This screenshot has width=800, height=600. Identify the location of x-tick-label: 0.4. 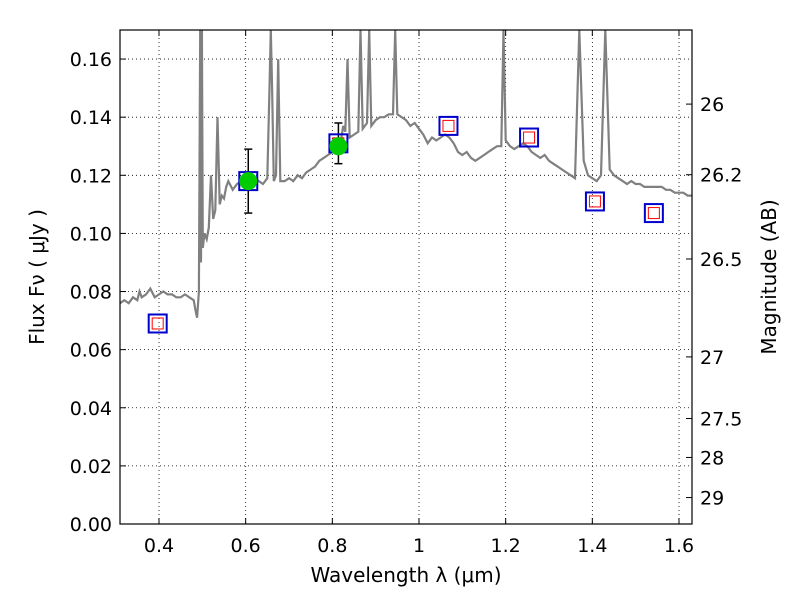
(159, 546).